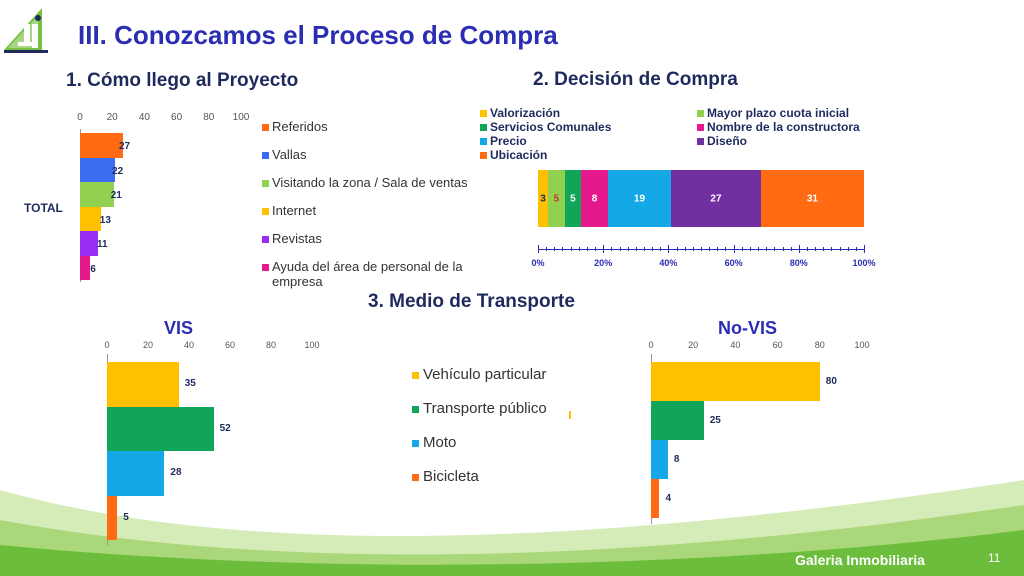 The height and width of the screenshot is (576, 1024). Describe the element at coordinates (862, 345) in the screenshot. I see `chart4-xtick: 100` at that location.